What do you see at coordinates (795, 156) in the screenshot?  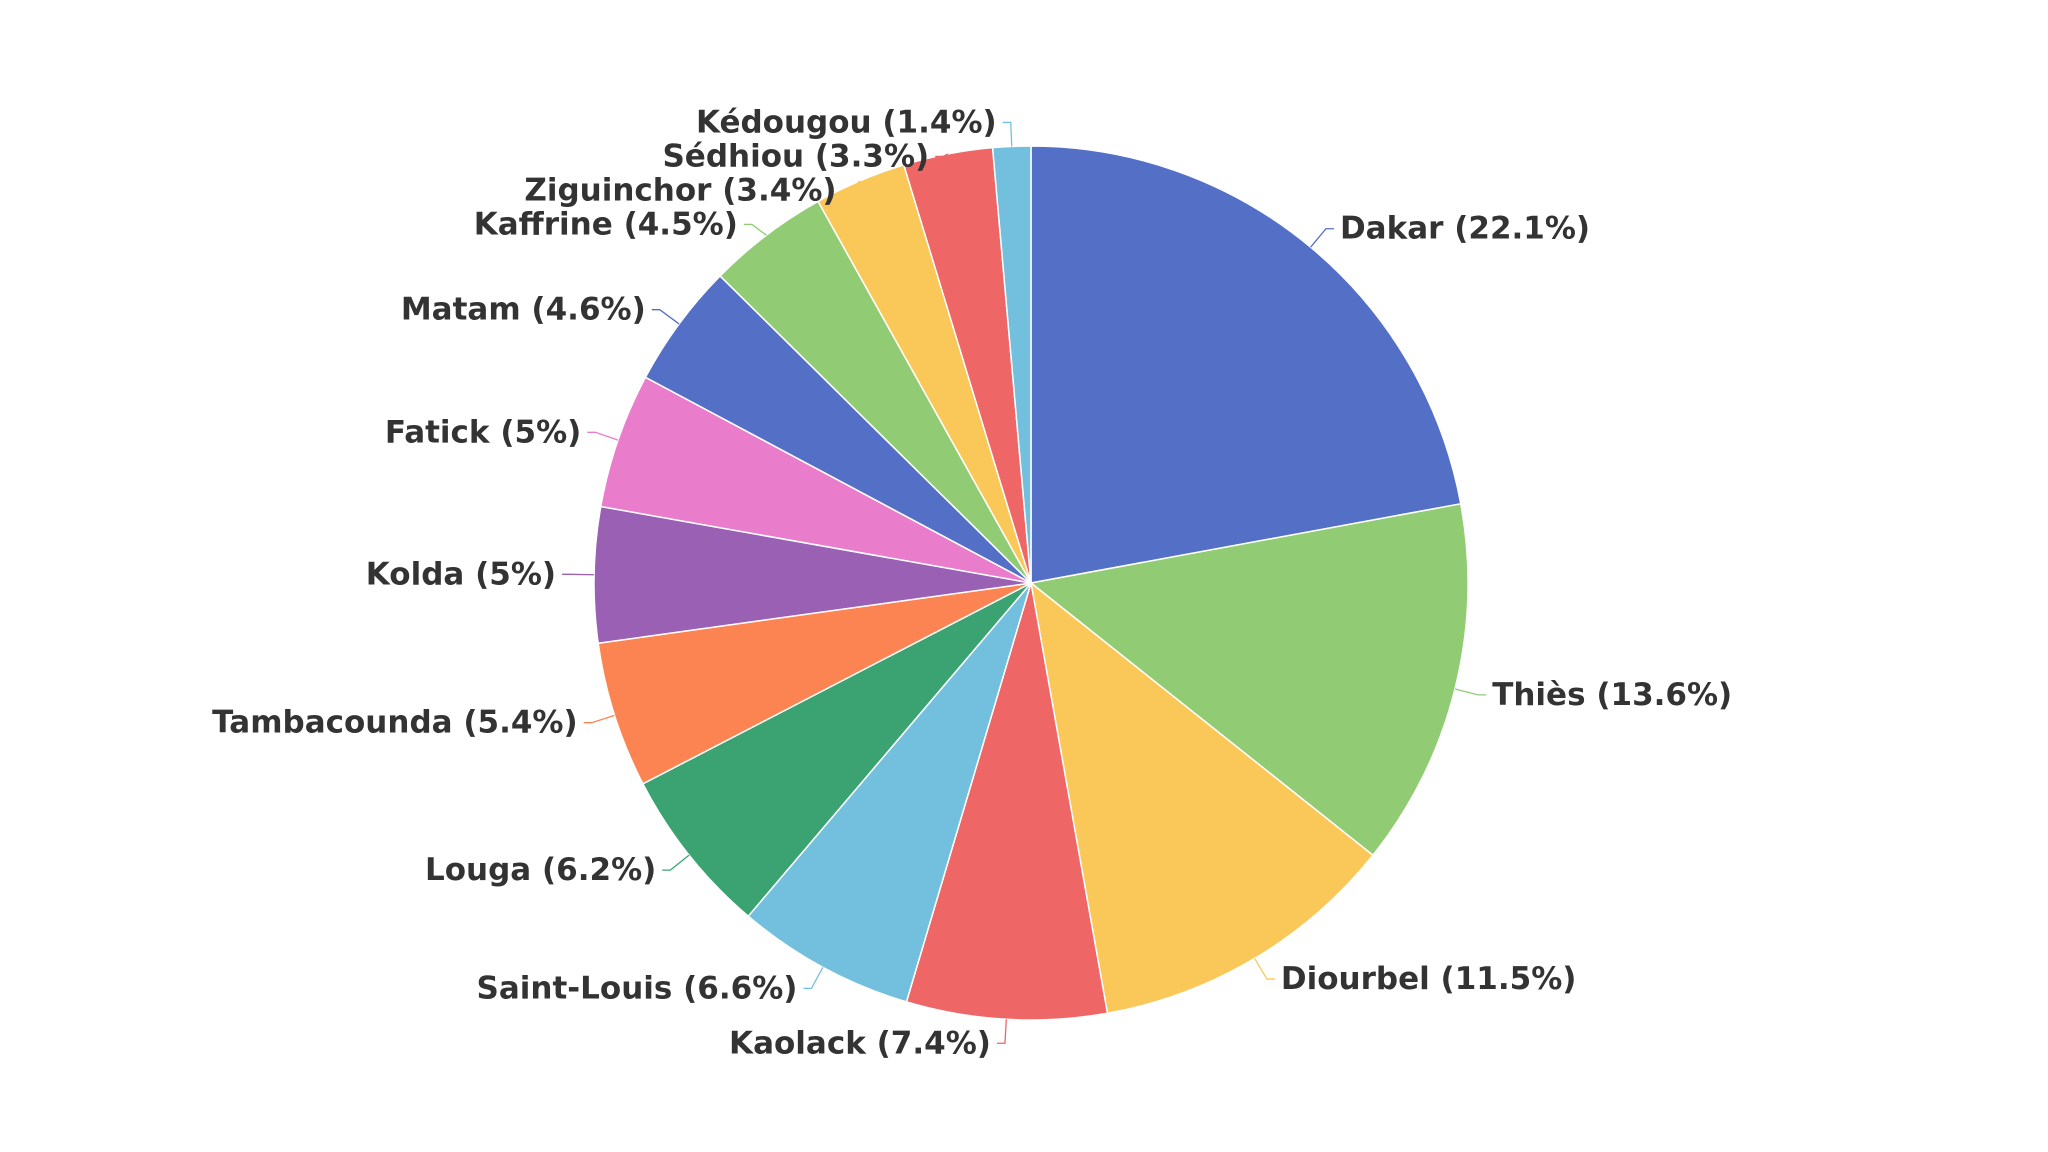 I see `slice-label-sedhiou: Sédhiou (3.3%)` at bounding box center [795, 156].